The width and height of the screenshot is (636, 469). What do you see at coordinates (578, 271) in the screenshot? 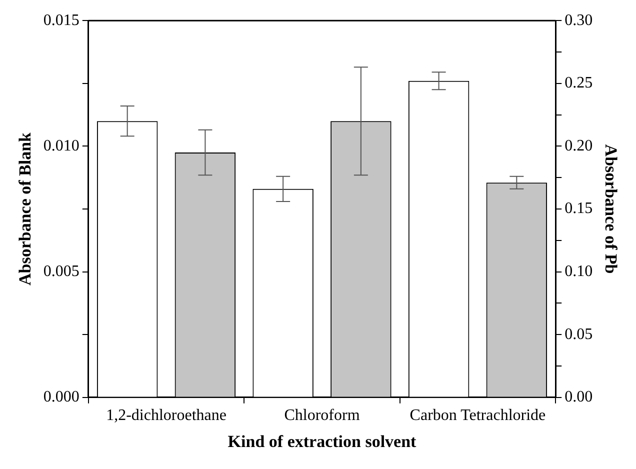
I see `y2-tick-label: 0.10` at bounding box center [578, 271].